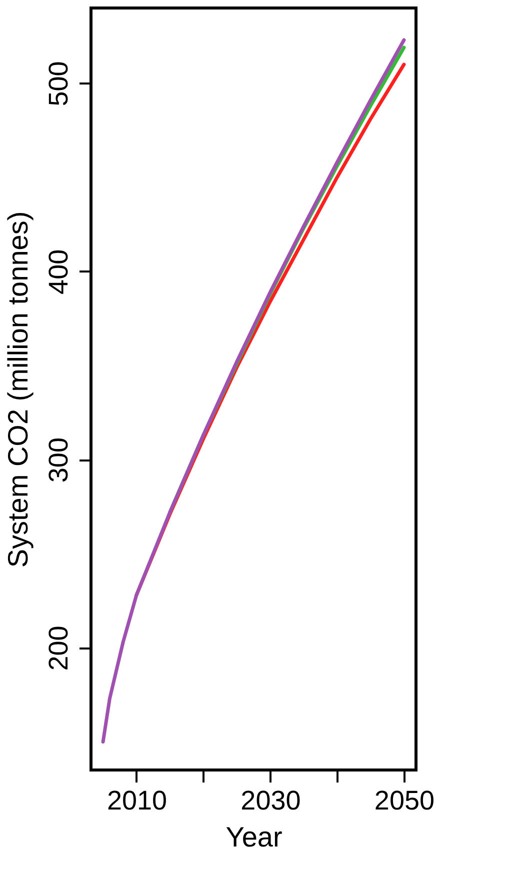  Describe the element at coordinates (137, 801) in the screenshot. I see `x-tick-label: 2010` at that location.